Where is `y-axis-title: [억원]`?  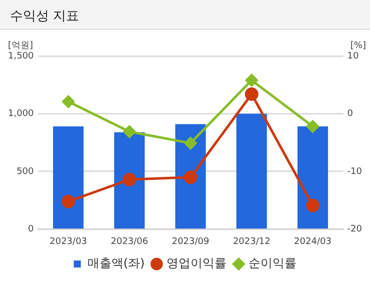
y-axis-title: [억원] is located at coordinates (21, 45).